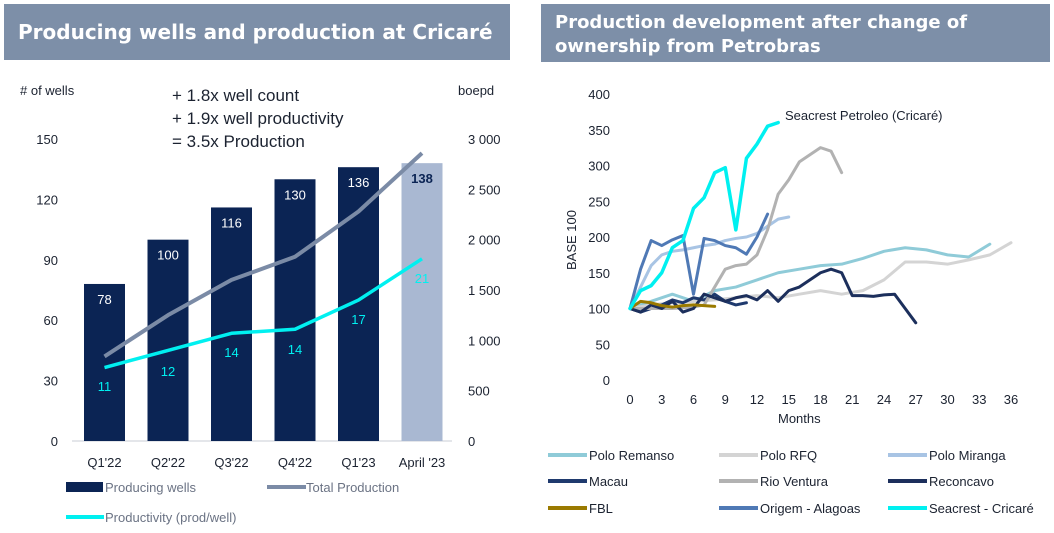  What do you see at coordinates (794, 481) in the screenshot?
I see `legend-label-rio-ventura: Rio Ventura` at bounding box center [794, 481].